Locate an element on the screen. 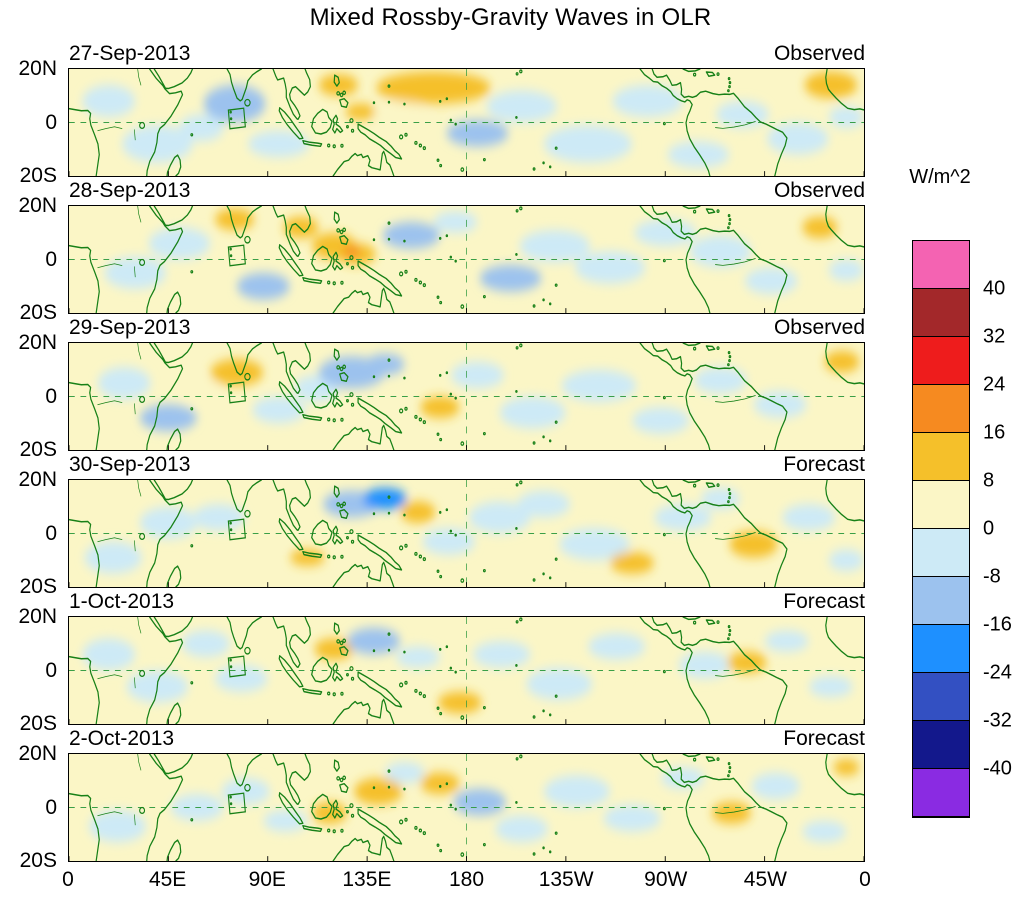 This screenshot has width=1021, height=924. colorbar-tick-label: -40 is located at coordinates (997, 768).